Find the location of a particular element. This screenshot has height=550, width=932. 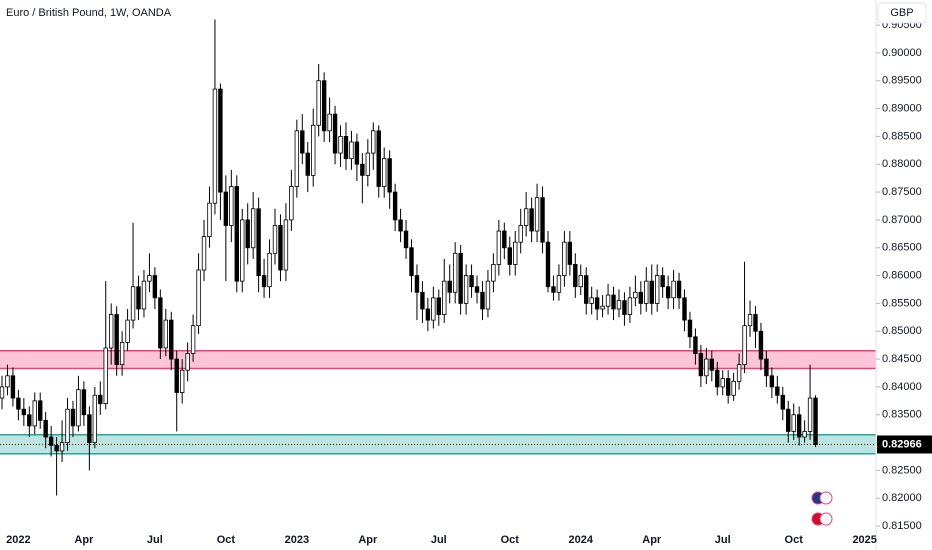

symbol-icons is located at coordinates (822, 508).